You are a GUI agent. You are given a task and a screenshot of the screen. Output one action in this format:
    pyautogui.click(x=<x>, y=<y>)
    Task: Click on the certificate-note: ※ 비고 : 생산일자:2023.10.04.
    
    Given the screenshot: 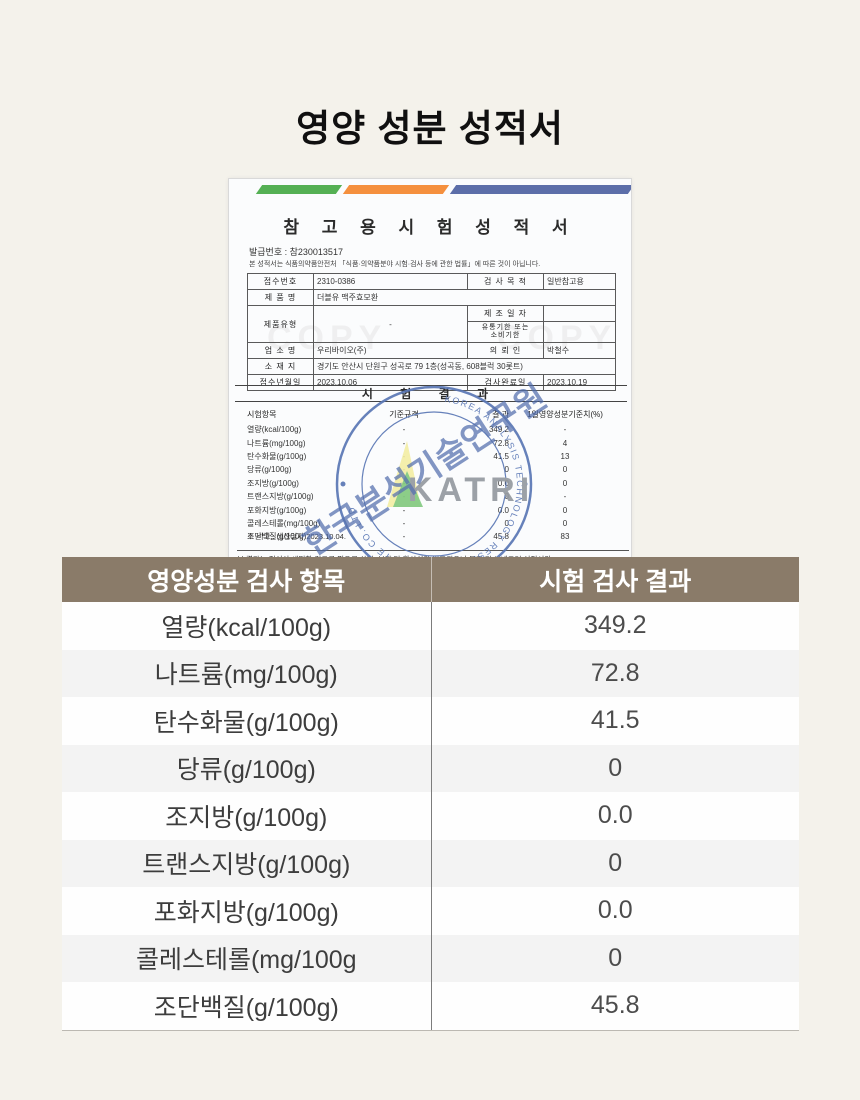 What is the action you would take?
    pyautogui.click(x=296, y=536)
    